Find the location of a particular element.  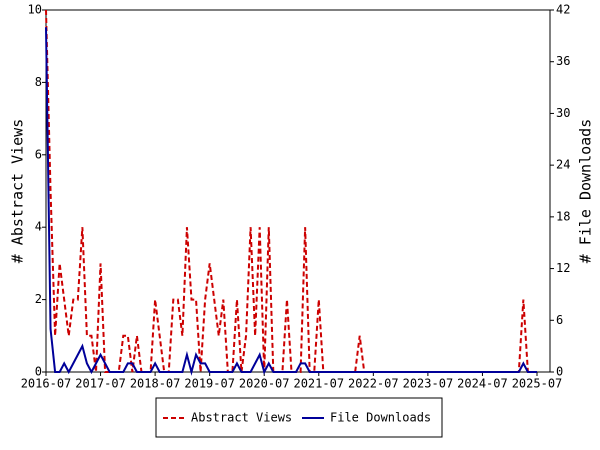

x-tick-label: 2024-07 is located at coordinates (482, 384).